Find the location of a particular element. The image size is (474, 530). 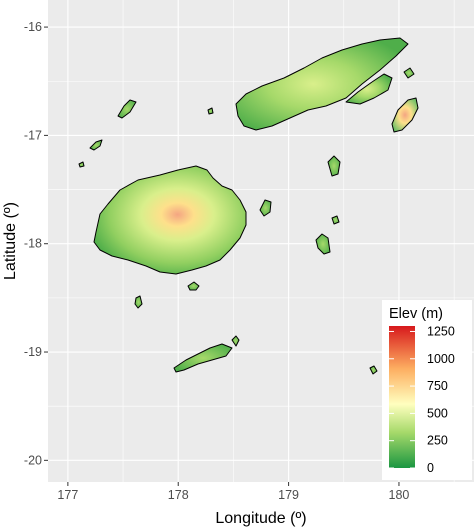

legend-title: Elev (m) is located at coordinates (416, 314).